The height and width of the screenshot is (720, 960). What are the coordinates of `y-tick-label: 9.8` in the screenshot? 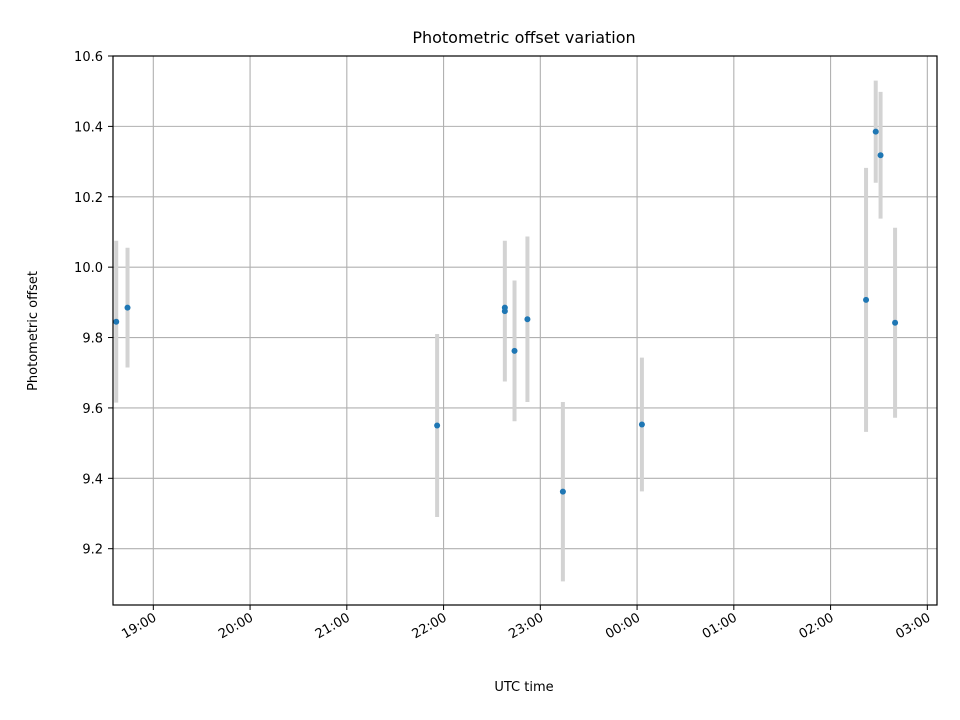 It's located at (92, 339).